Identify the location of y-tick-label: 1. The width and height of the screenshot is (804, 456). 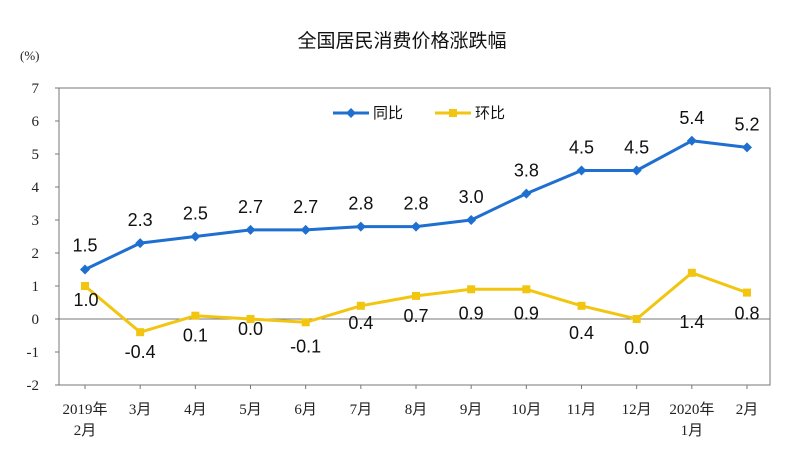
(36, 287).